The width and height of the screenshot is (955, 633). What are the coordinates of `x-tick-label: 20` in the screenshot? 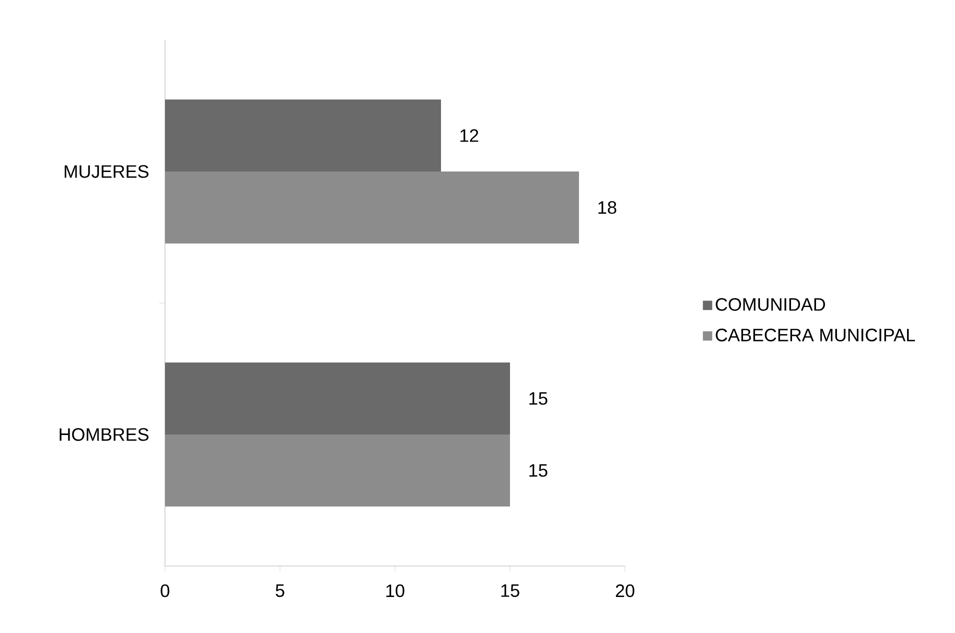 It's located at (625, 591).